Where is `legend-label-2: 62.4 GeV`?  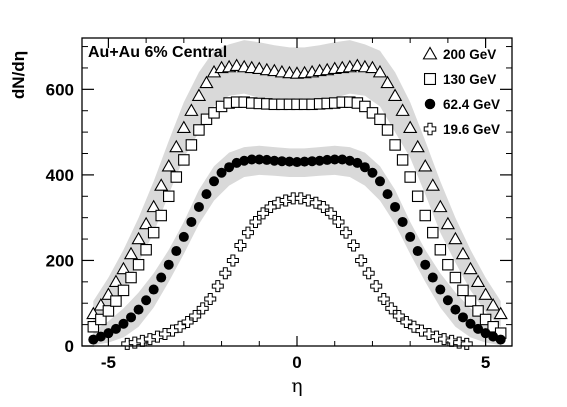
legend-label-2: 62.4 GeV is located at coordinates (471, 104).